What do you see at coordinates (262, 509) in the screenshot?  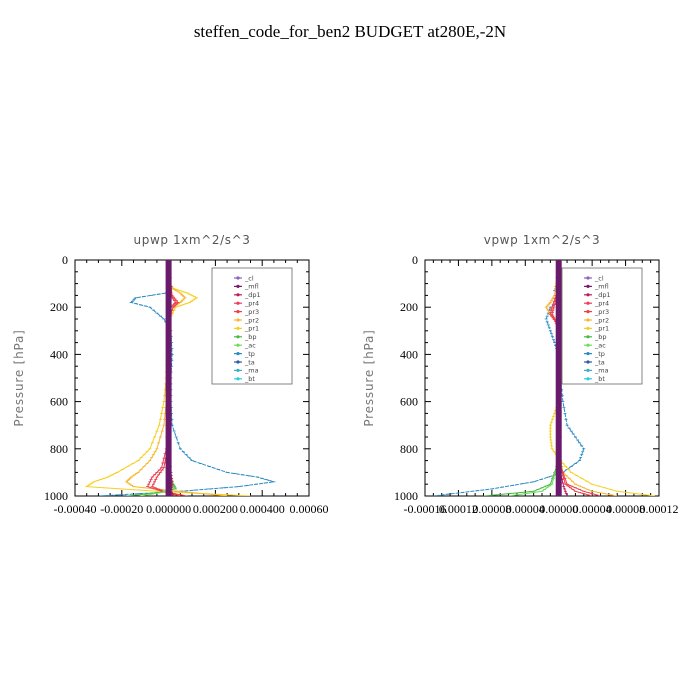 I see `x-tick-label: 0.000400` at bounding box center [262, 509].